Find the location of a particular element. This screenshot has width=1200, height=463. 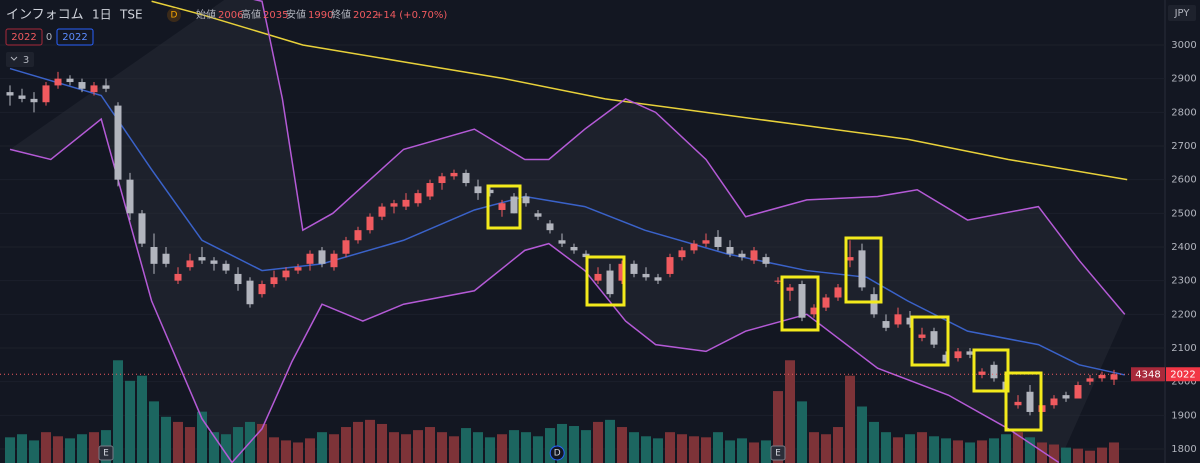

symbol: インフォコム is located at coordinates (45, 15).